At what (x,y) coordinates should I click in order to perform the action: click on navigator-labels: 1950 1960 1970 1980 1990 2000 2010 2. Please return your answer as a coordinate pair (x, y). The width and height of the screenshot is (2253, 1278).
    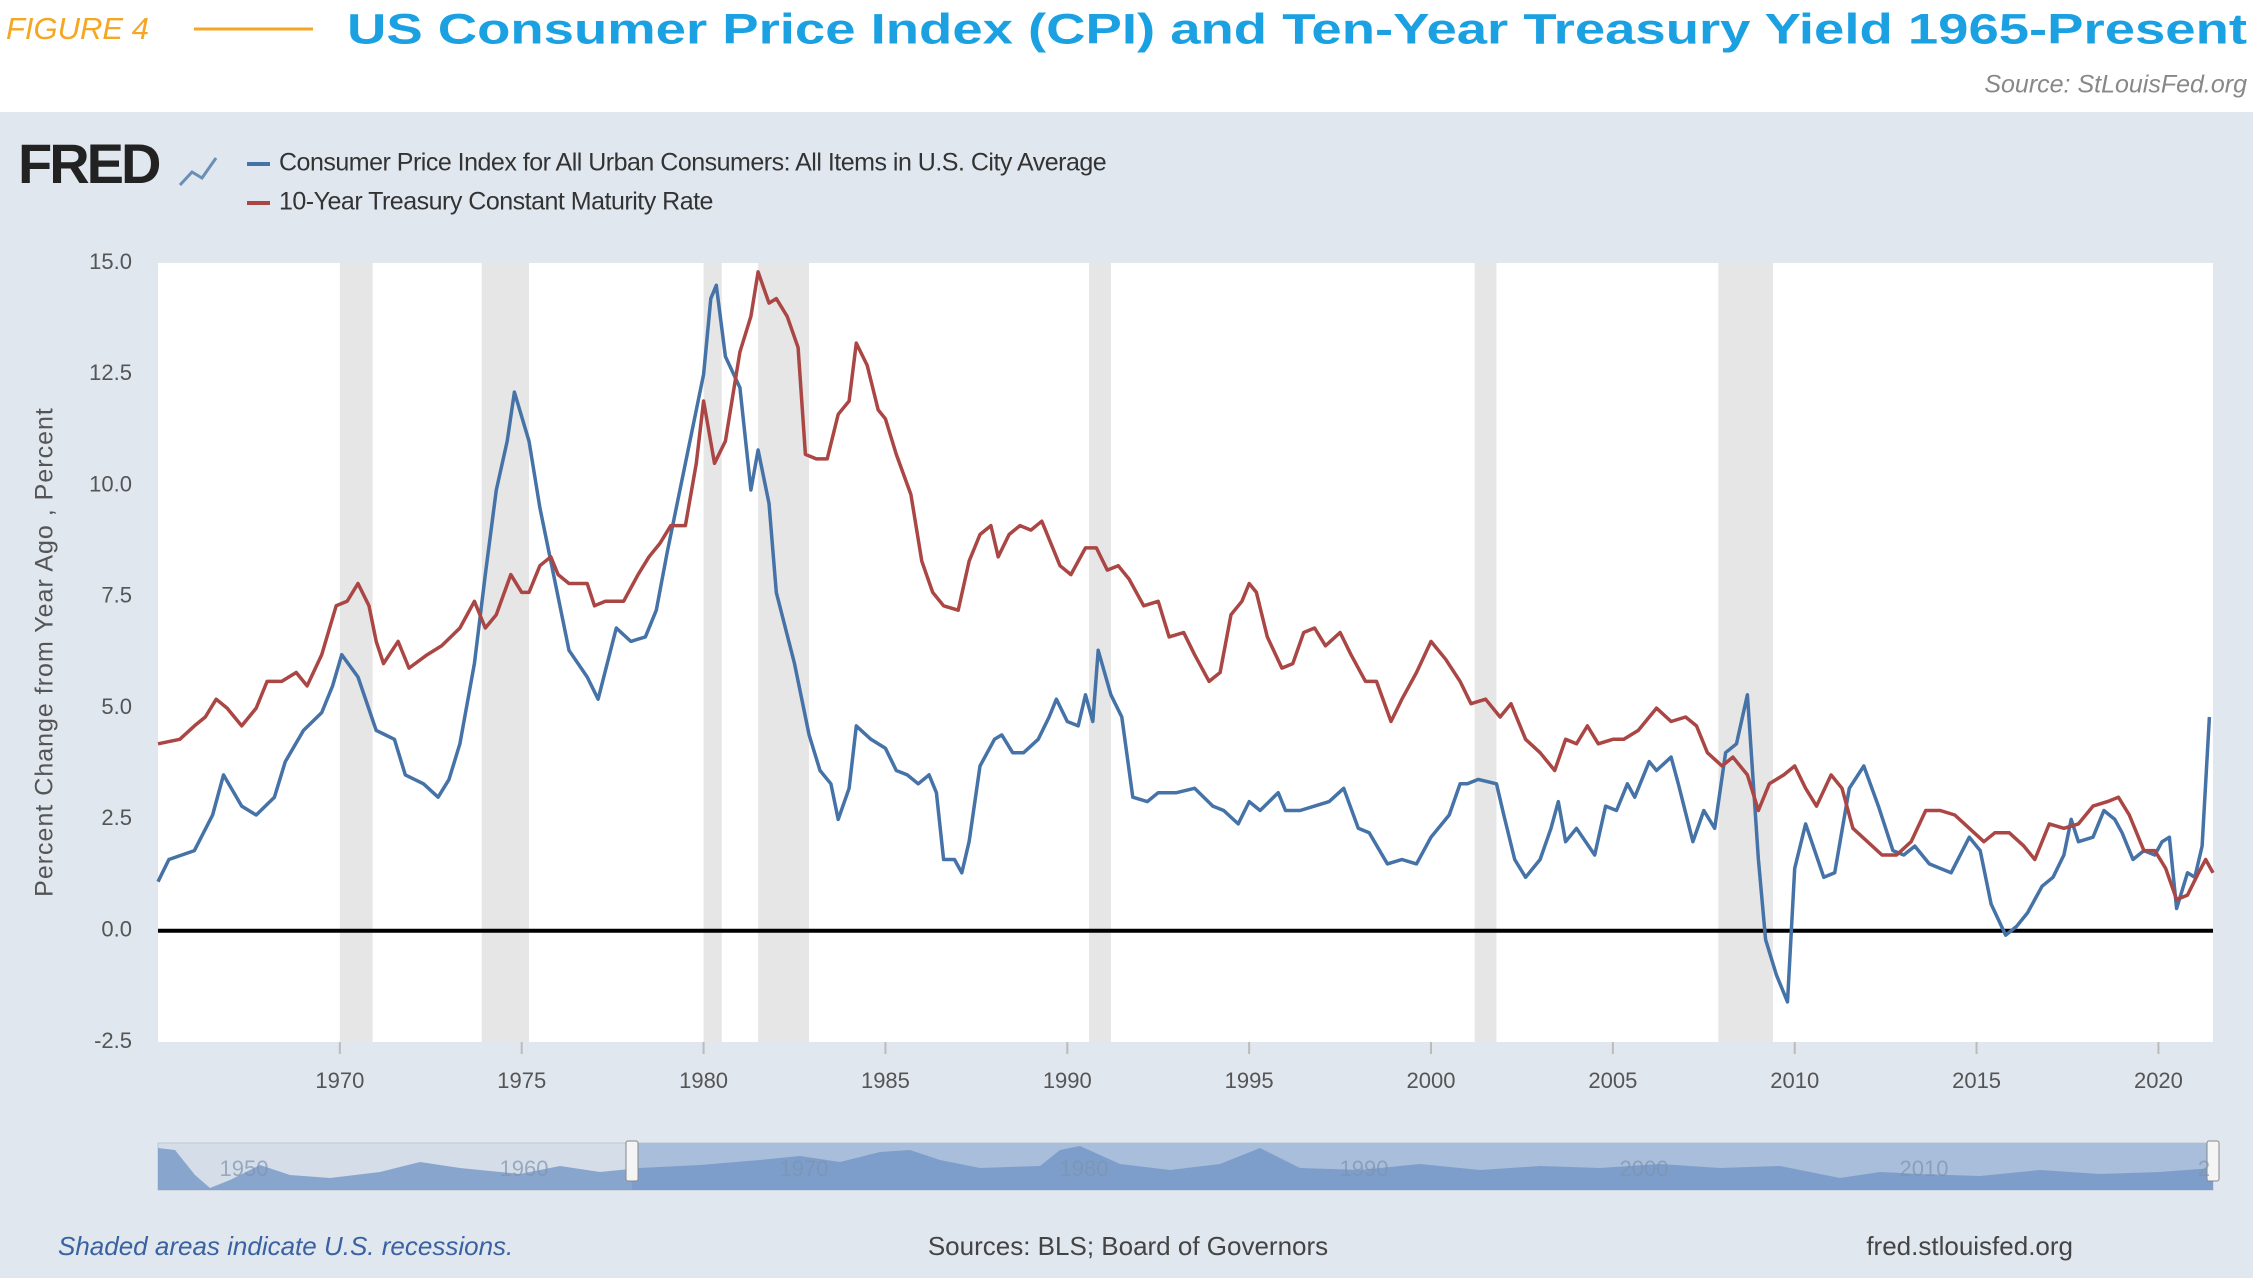
    Looking at the image, I should click on (1215, 1168).